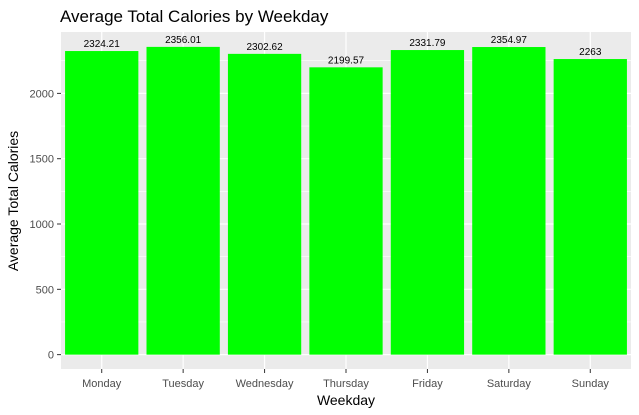 The image size is (639, 415). Describe the element at coordinates (427, 43) in the screenshot. I see `data-label: 2331.79` at that location.